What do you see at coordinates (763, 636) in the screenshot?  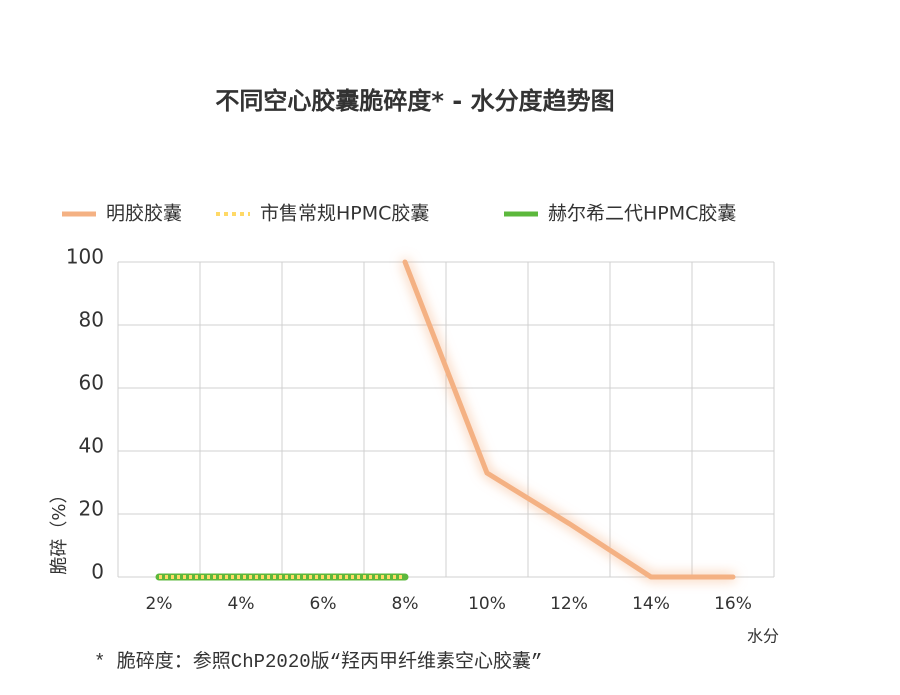 I see `x-axis-label: 水分` at bounding box center [763, 636].